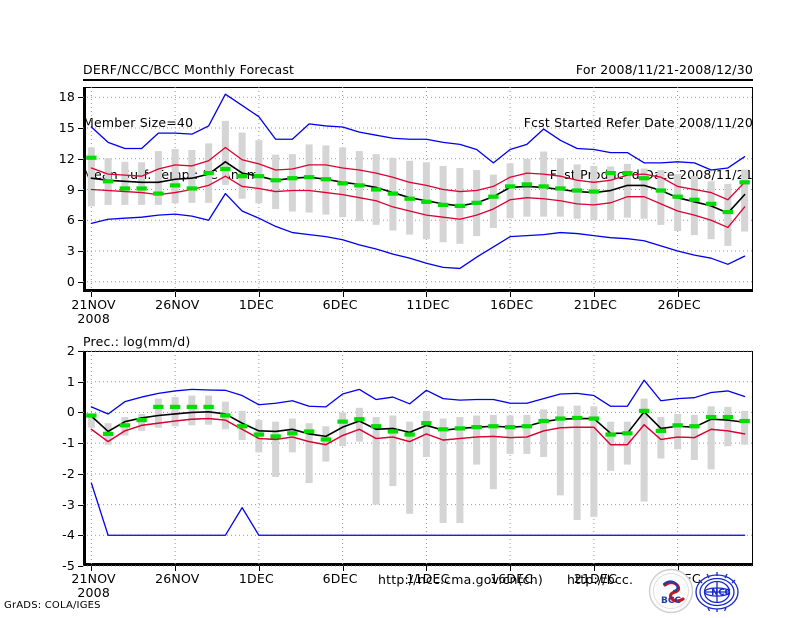 This screenshot has height=618, width=800. I want to click on y-axis-tick-label: -4, so click(68, 535).